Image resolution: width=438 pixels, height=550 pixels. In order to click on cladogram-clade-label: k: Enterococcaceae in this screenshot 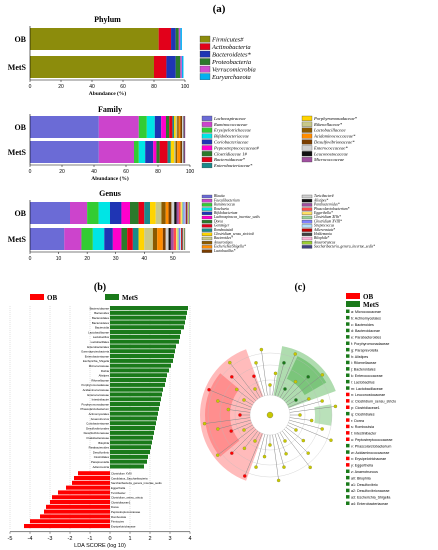, I will do `click(367, 376)`.